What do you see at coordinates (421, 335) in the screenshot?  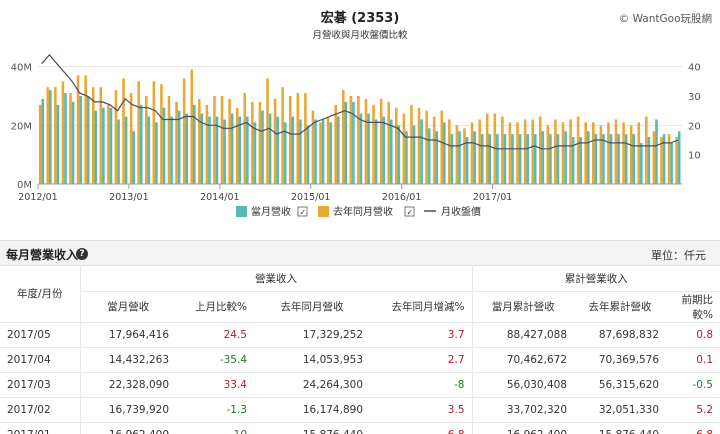 I see `cell-yoy-pct: 3.7` at bounding box center [421, 335].